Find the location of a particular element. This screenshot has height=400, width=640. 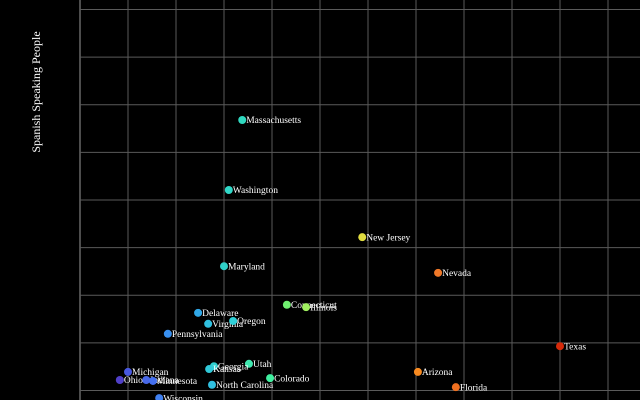

point-label: Minnesota is located at coordinates (177, 382).